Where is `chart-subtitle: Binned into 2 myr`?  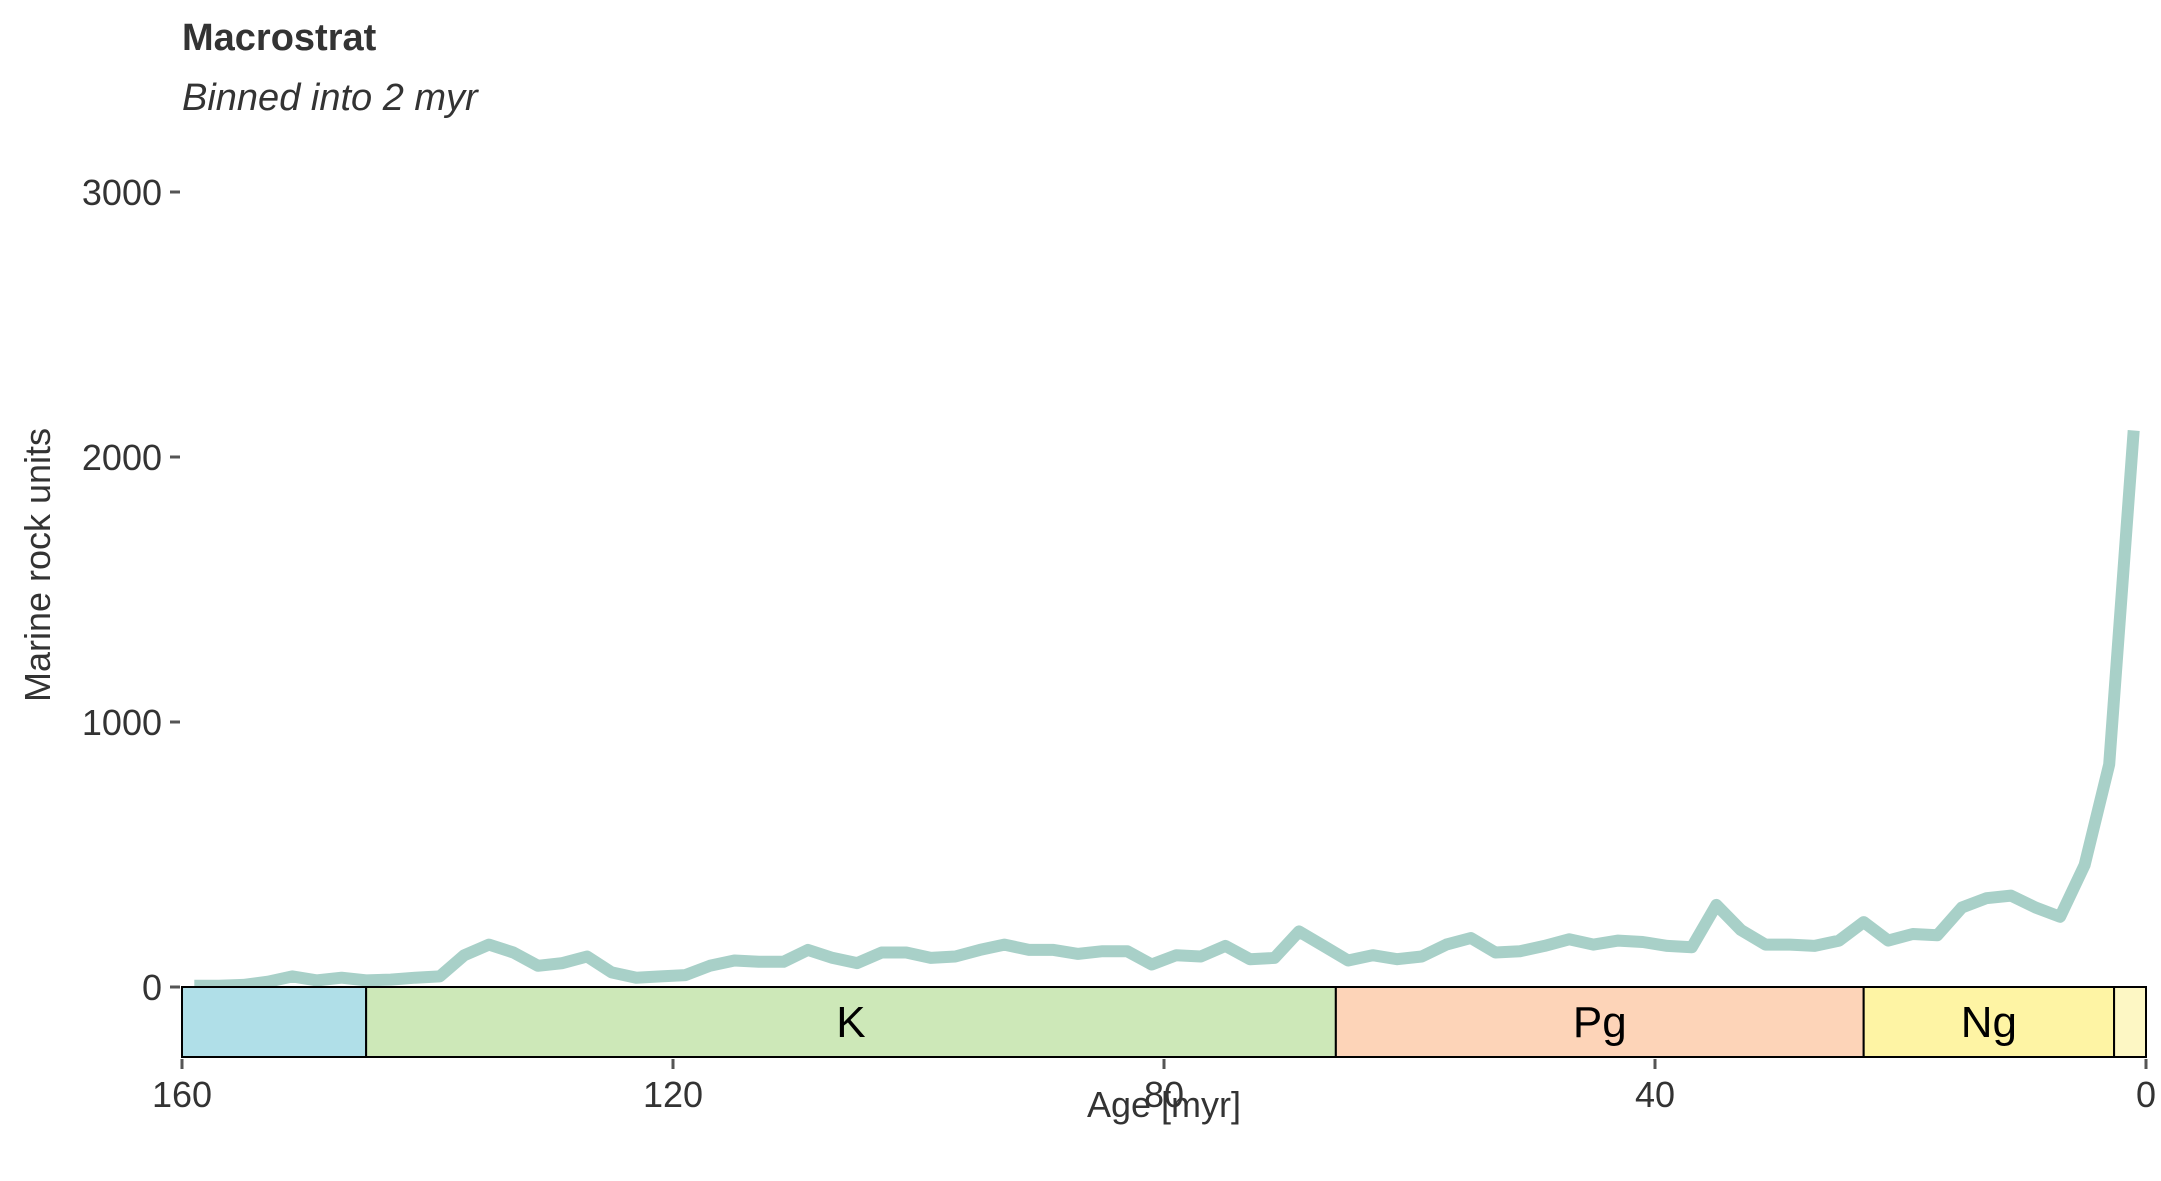 chart-subtitle: Binned into 2 myr is located at coordinates (330, 98).